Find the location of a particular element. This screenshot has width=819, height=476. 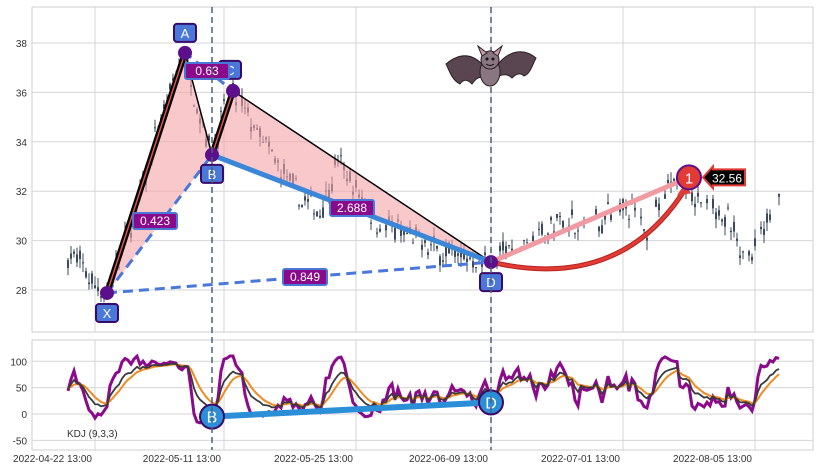

x-tick-label: 2022-05-25 13:00 is located at coordinates (313, 459).